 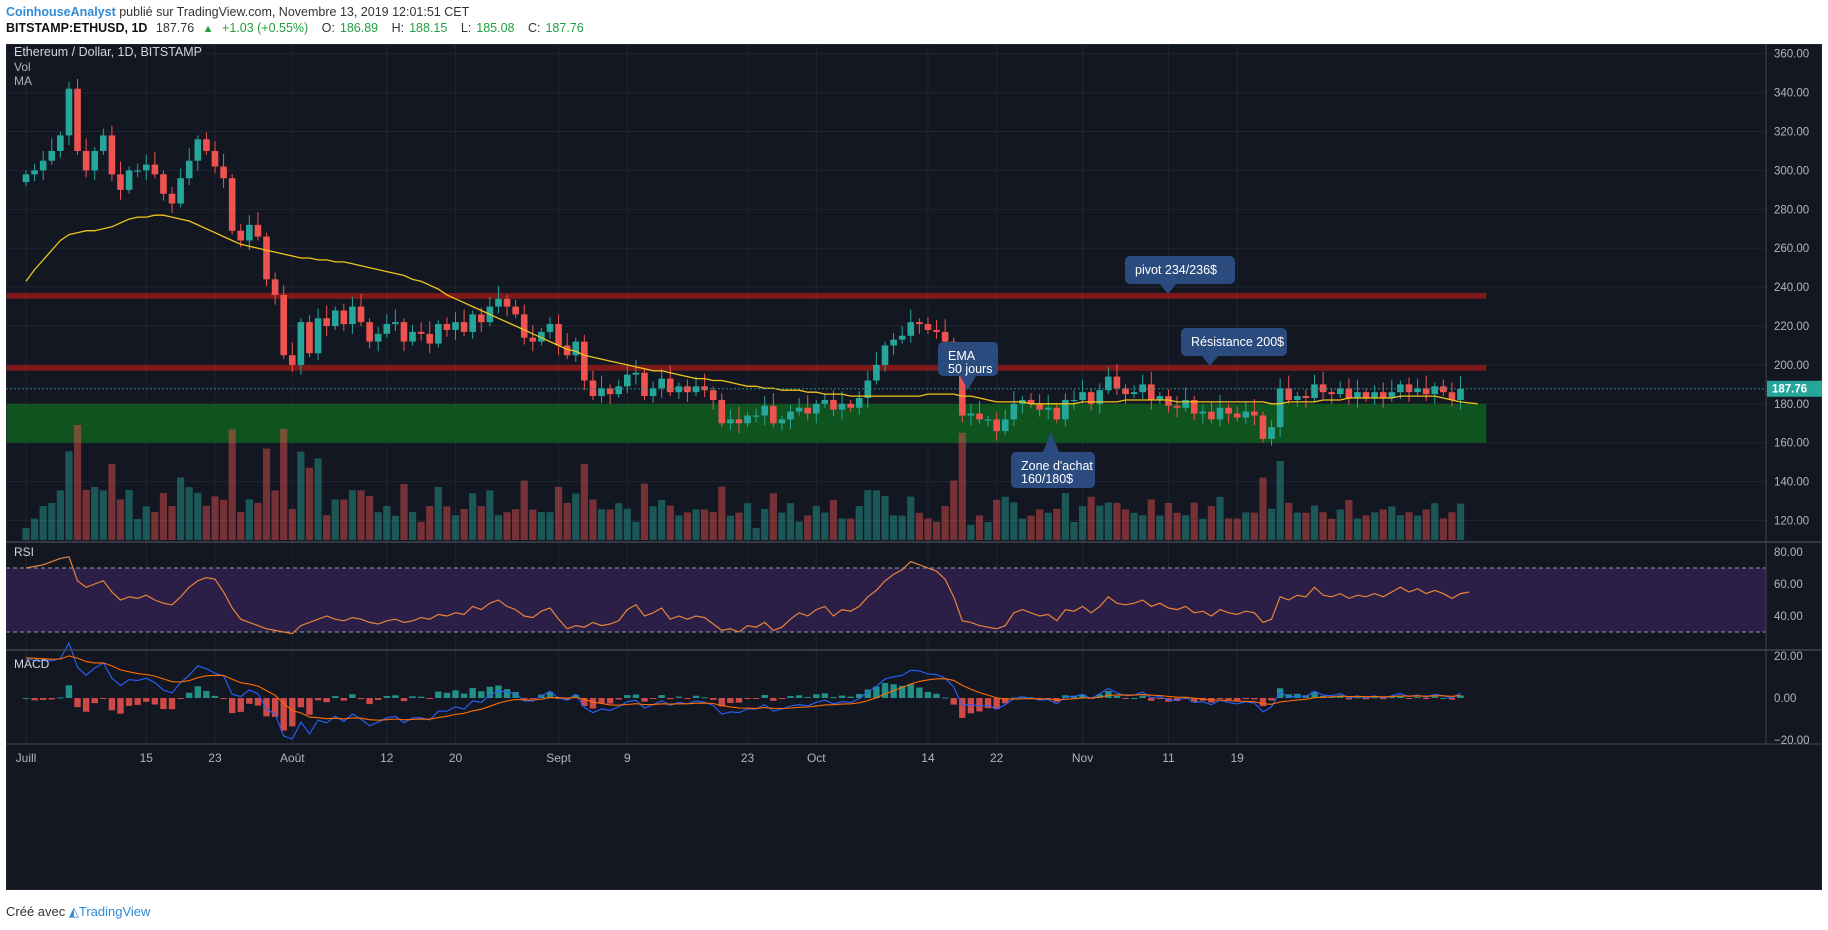 I want to click on resistance-callout-text: Résistance 200$, so click(x=1237, y=342).